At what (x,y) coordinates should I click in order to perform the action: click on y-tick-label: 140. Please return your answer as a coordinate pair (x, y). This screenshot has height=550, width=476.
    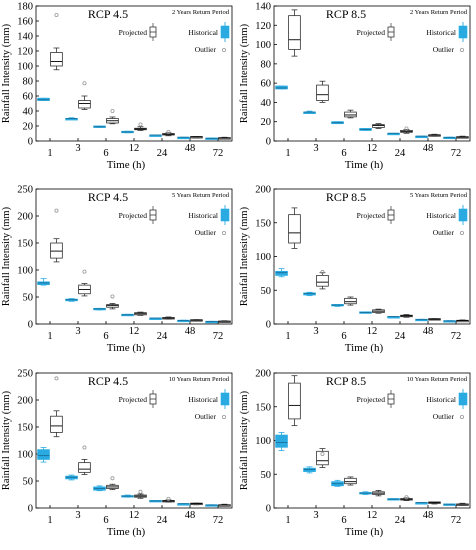
    Looking at the image, I should click on (263, 7).